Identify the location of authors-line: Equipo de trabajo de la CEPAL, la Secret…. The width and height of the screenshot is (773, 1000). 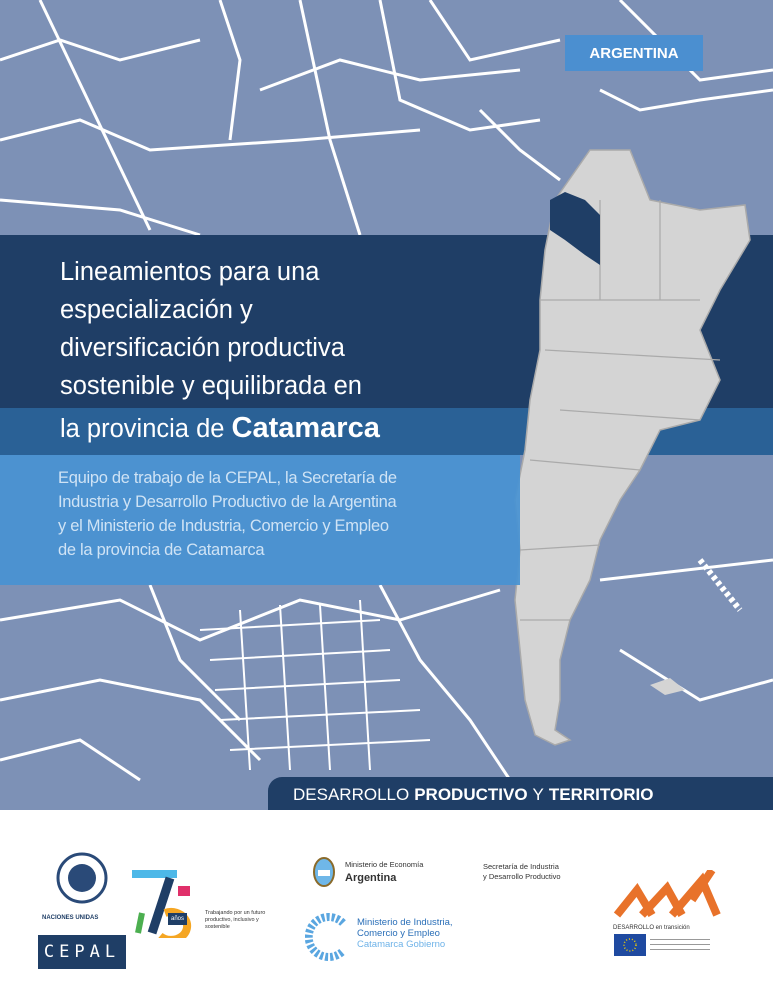
(227, 478).